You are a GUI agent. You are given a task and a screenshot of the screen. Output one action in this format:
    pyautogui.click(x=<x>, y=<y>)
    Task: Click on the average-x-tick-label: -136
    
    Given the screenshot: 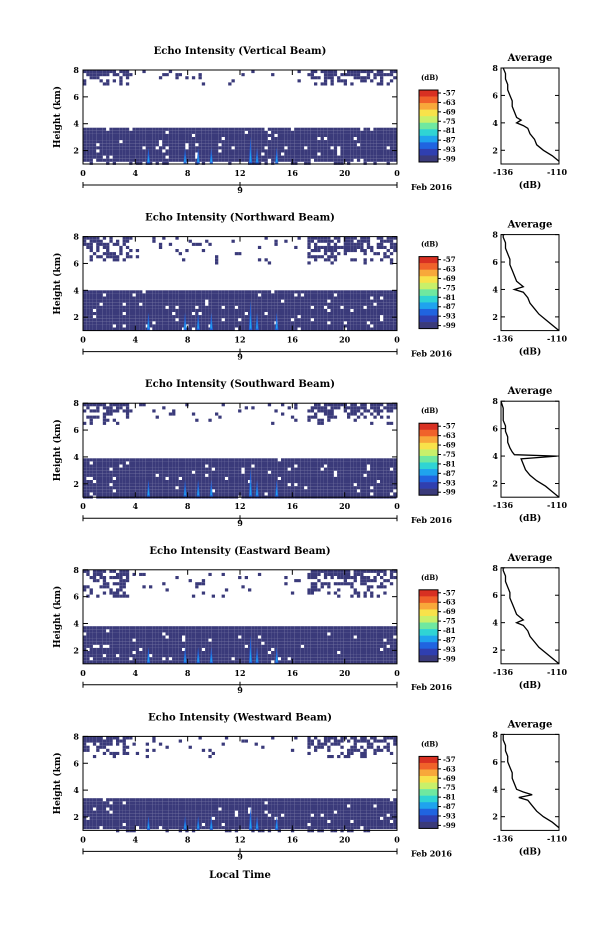 What is the action you would take?
    pyautogui.click(x=503, y=339)
    